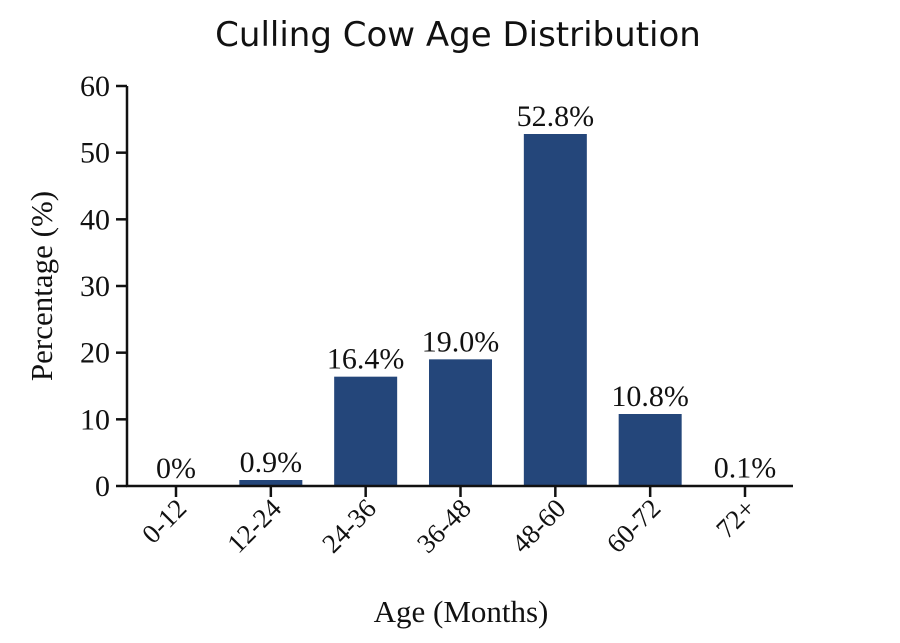 This screenshot has height=643, width=900. Describe the element at coordinates (102, 486) in the screenshot. I see `y-tick-label: 0` at that location.